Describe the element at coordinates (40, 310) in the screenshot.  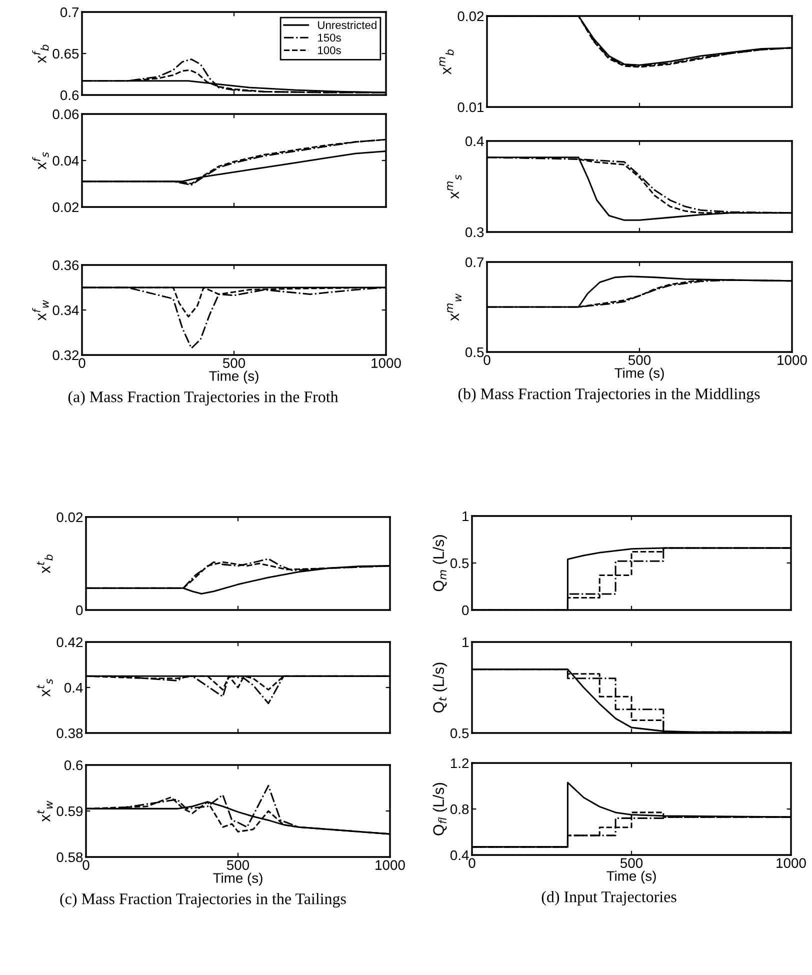
I see `y-axis-title: x$^{f}$$_{w}$` at that location.